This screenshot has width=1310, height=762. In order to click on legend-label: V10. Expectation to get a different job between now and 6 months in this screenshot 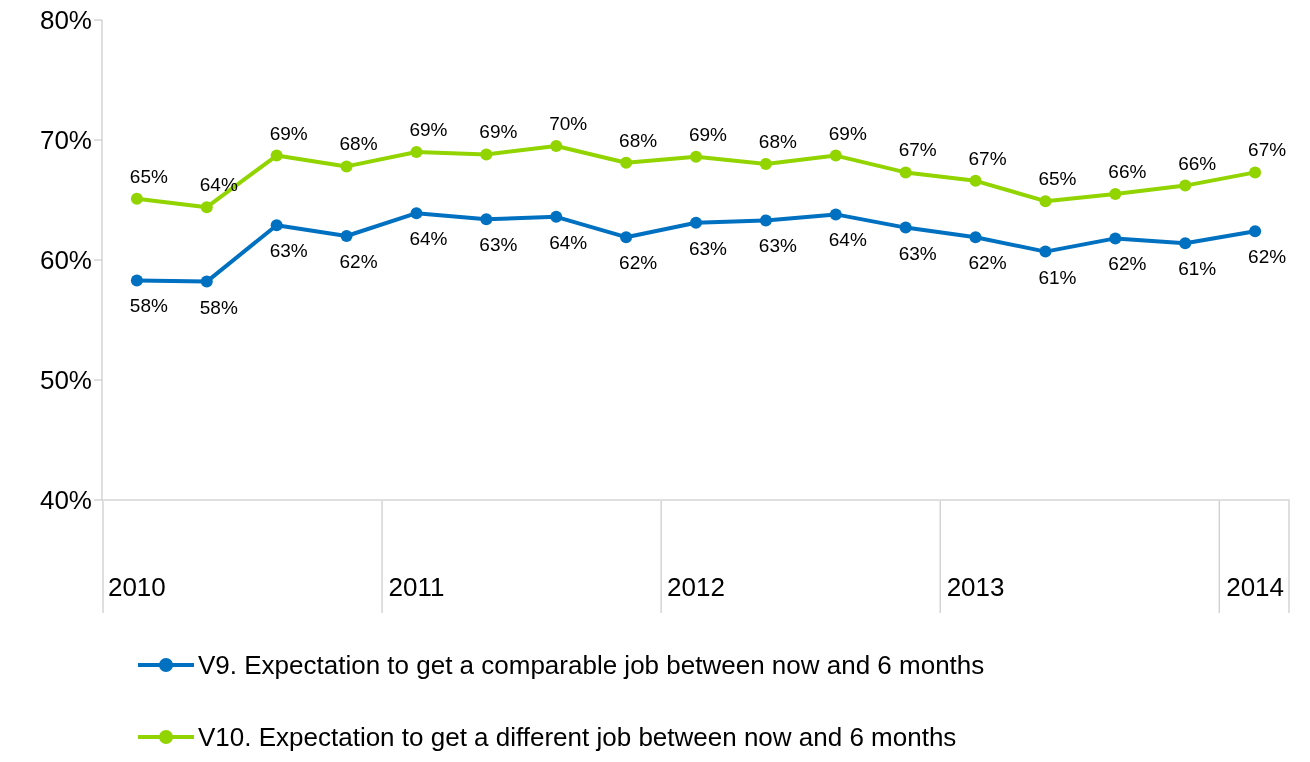, I will do `click(577, 737)`.